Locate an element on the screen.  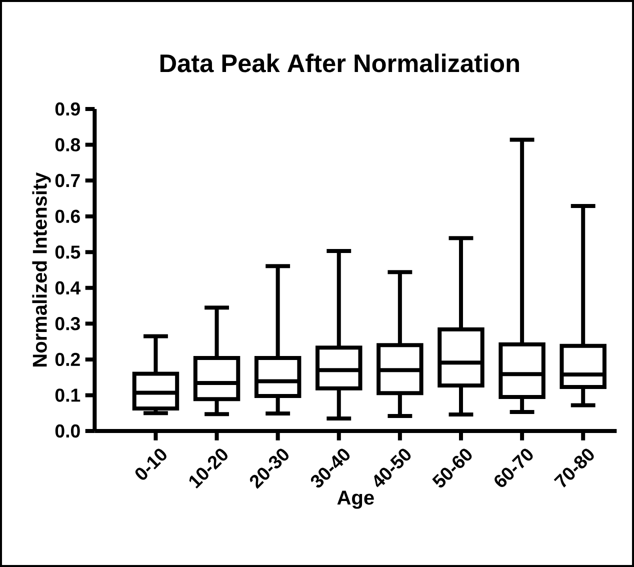
y-tick-label: 0.2 is located at coordinates (67, 359).